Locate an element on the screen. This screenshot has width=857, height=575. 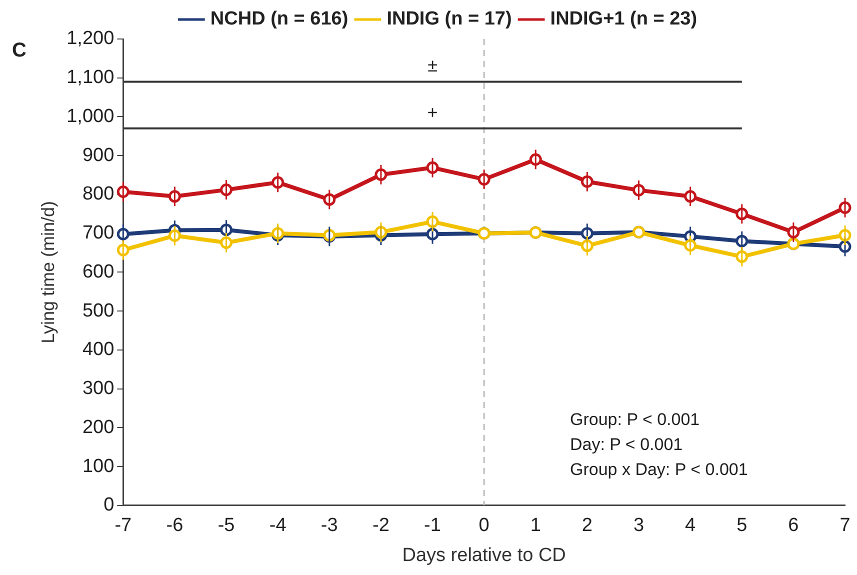
y-tick-label: 600 is located at coordinates (98, 271).